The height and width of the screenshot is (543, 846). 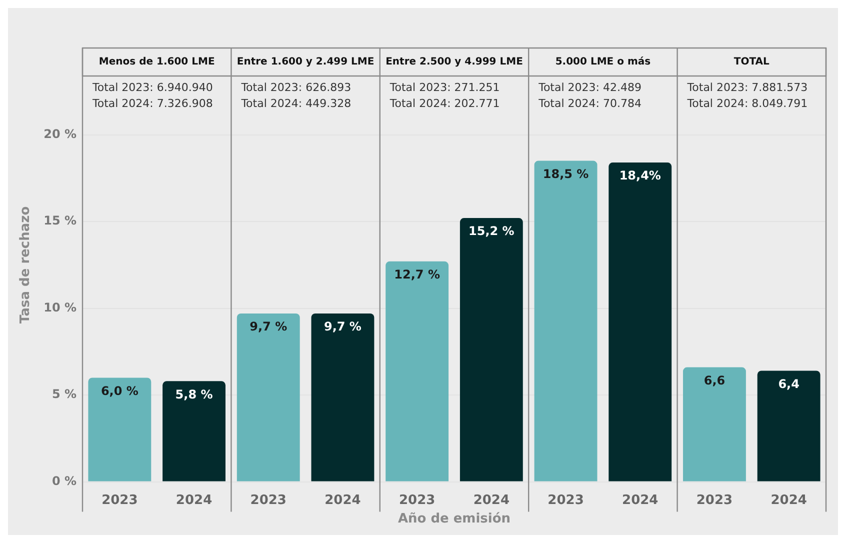 I want to click on annotation: Total 2024: 7.326.908, so click(x=152, y=103).